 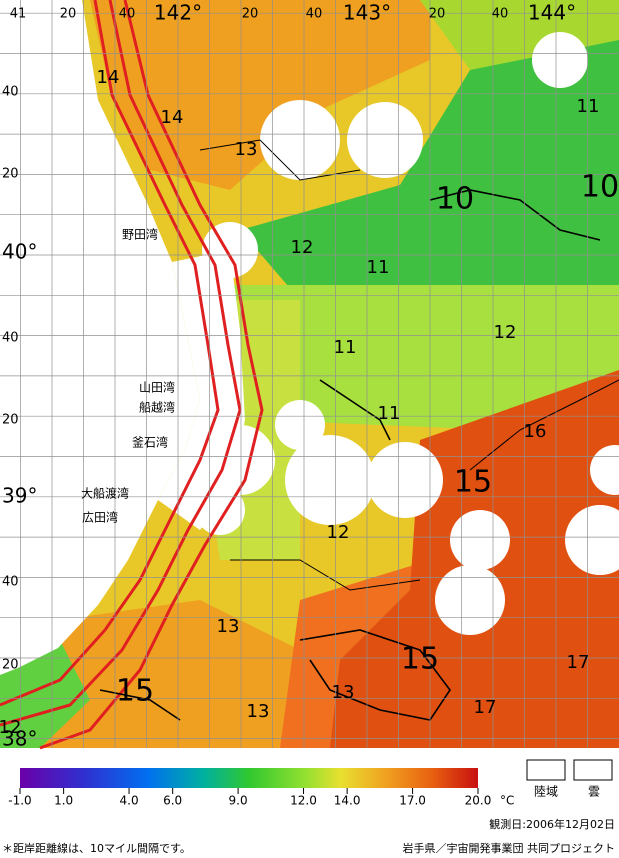 I want to click on colorbar, so click(x=249, y=778).